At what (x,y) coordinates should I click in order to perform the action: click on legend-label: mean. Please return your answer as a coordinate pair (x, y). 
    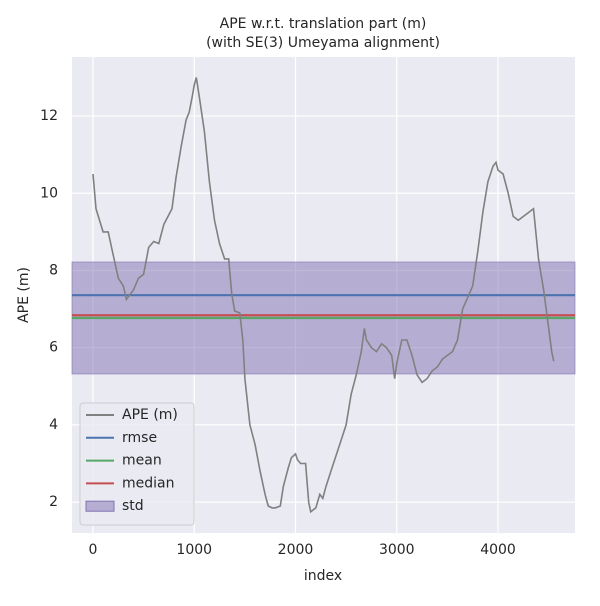
    Looking at the image, I should click on (142, 461).